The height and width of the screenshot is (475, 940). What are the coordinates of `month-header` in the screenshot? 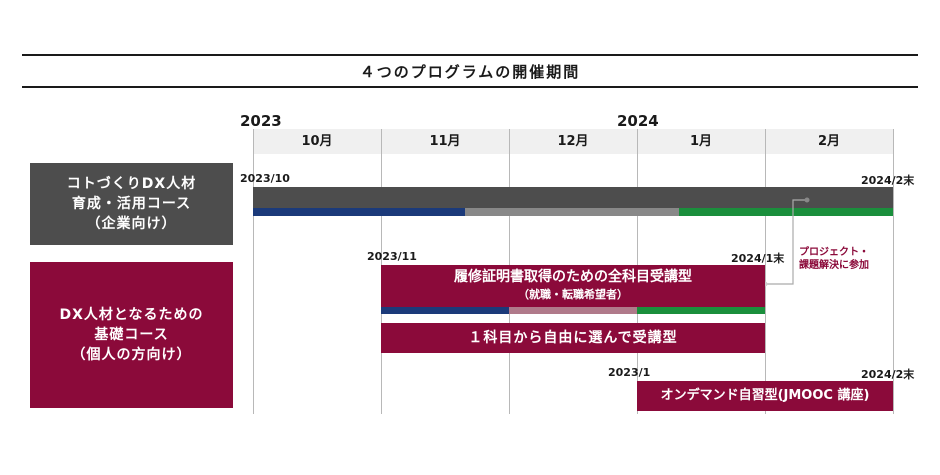 It's located at (573, 141).